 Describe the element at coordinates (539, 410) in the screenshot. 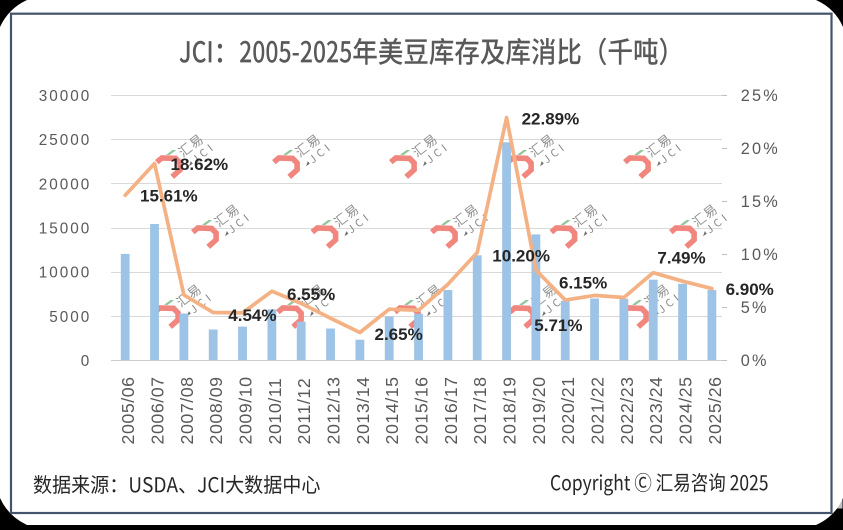

I see `svg-text: 2019/20` at that location.